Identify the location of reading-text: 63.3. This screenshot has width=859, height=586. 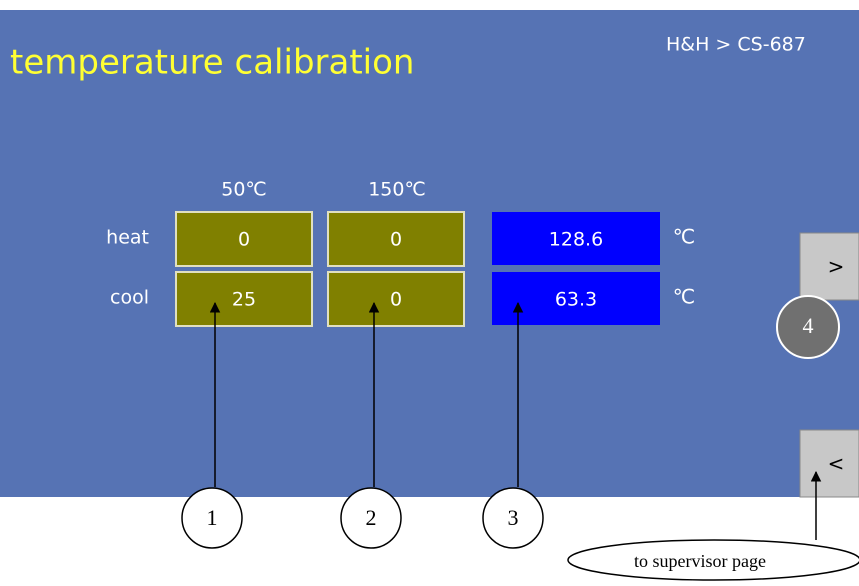
(576, 300).